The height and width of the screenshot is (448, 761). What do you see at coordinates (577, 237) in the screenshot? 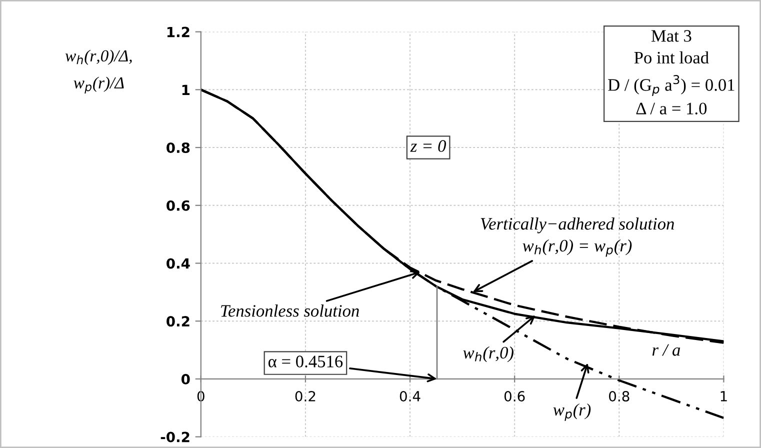
I see `annotation: Vertically−adhered solution w$_{h}$(r,0) = w$_{p}$(r)` at bounding box center [577, 237].